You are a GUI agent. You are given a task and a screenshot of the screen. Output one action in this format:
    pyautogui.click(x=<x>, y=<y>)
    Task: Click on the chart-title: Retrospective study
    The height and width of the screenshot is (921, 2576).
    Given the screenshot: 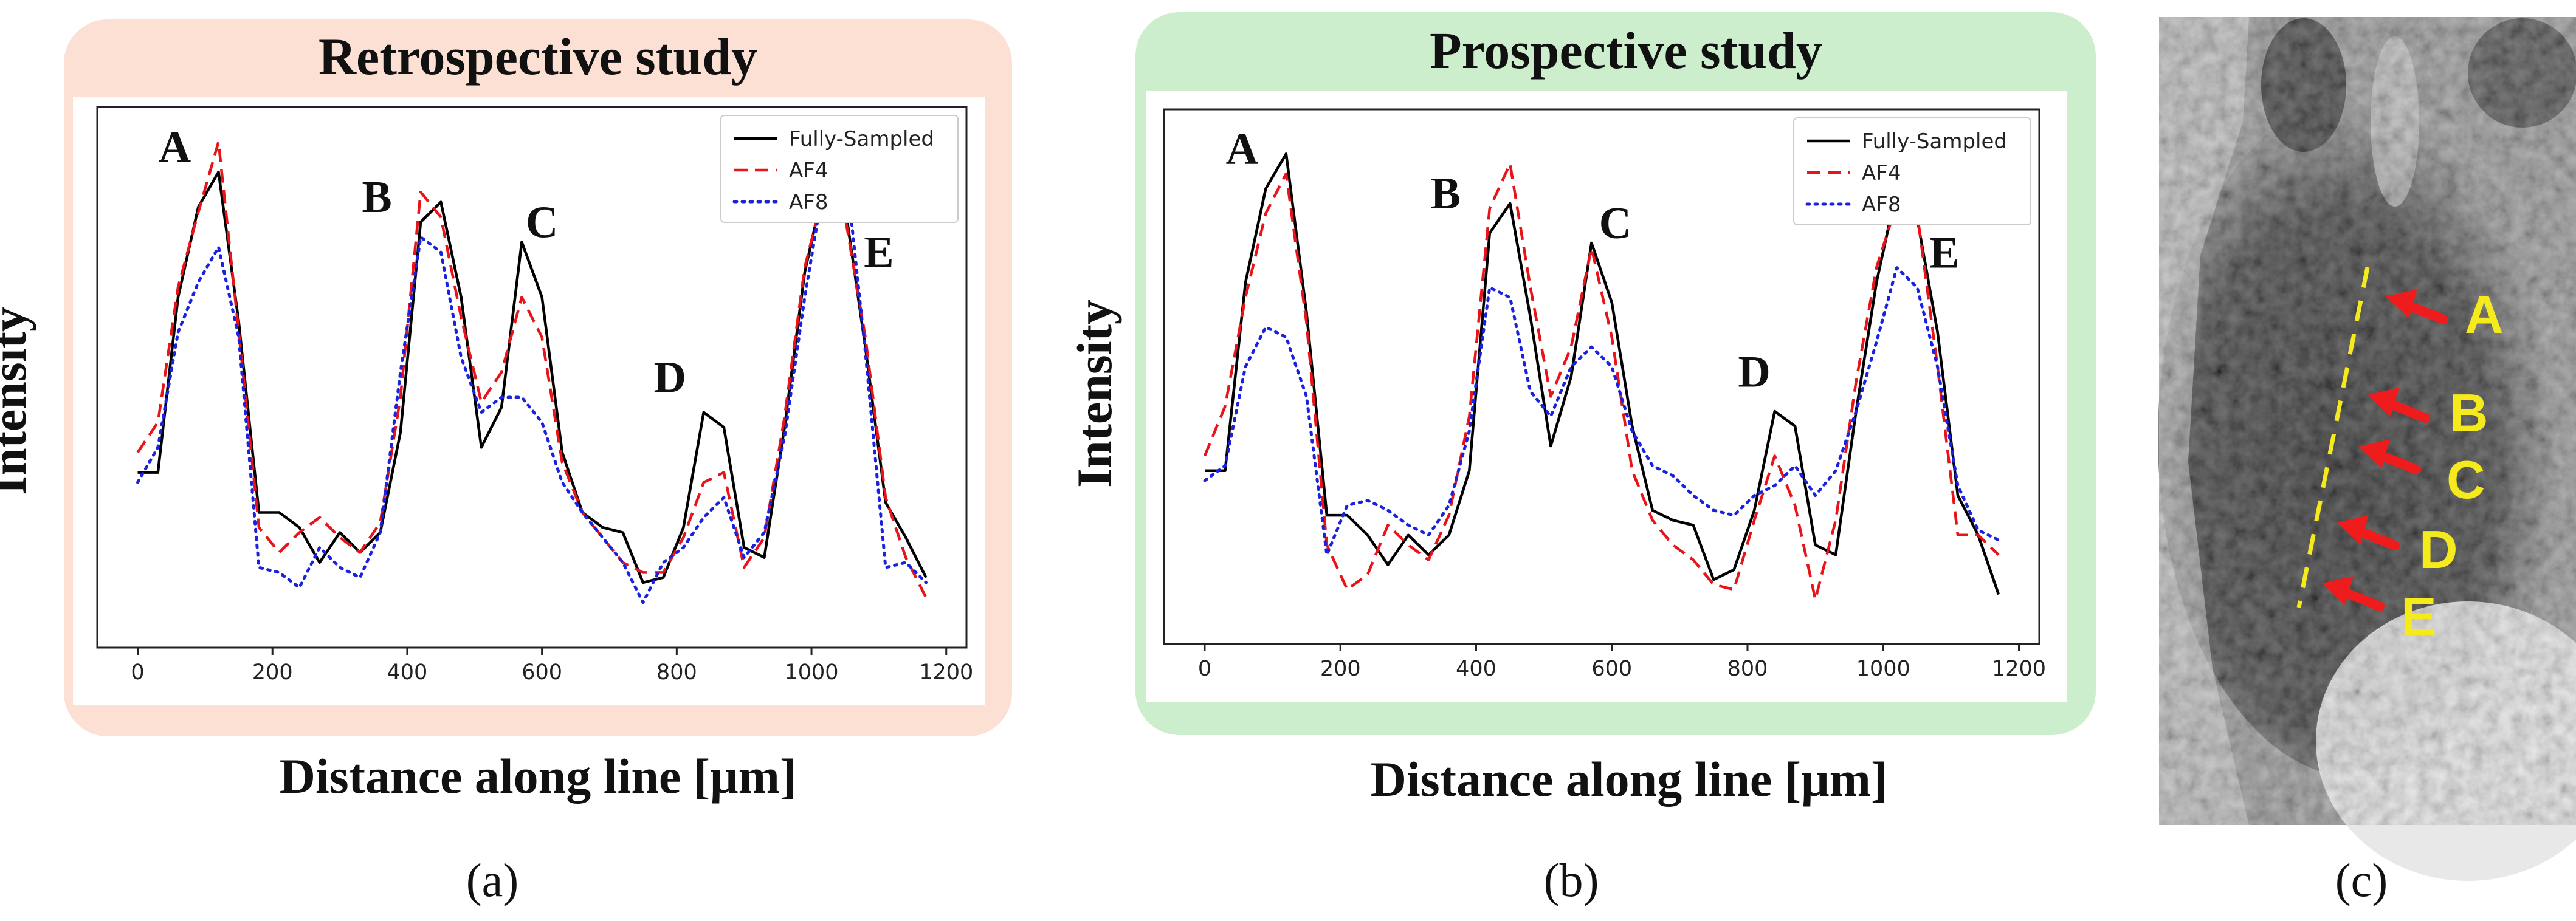 What is the action you would take?
    pyautogui.click(x=538, y=57)
    